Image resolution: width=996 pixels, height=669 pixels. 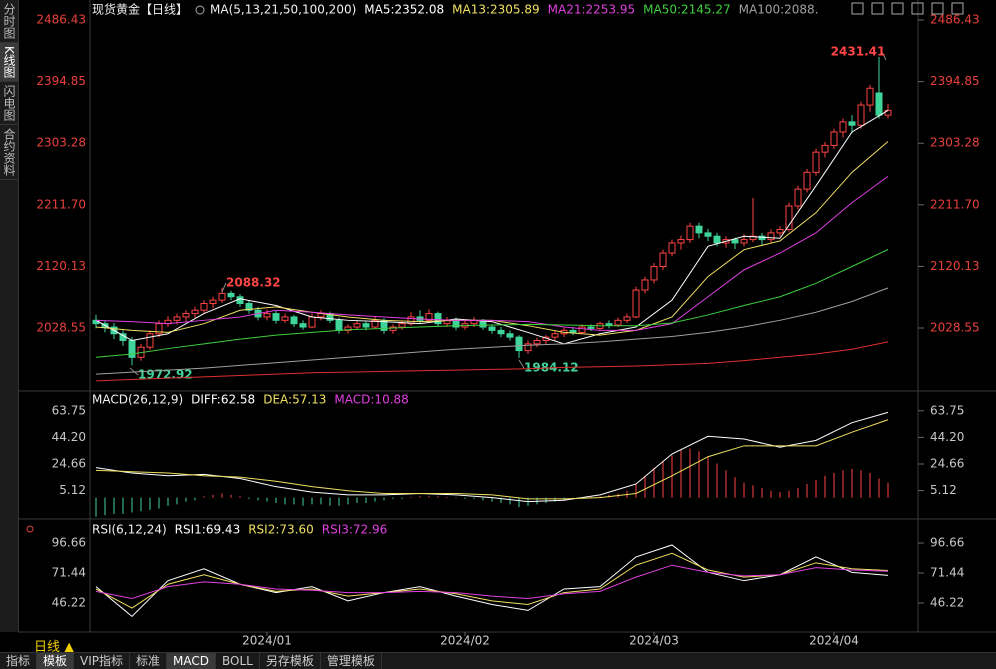 I want to click on legend-item: DIFF:62.58, so click(x=223, y=400).